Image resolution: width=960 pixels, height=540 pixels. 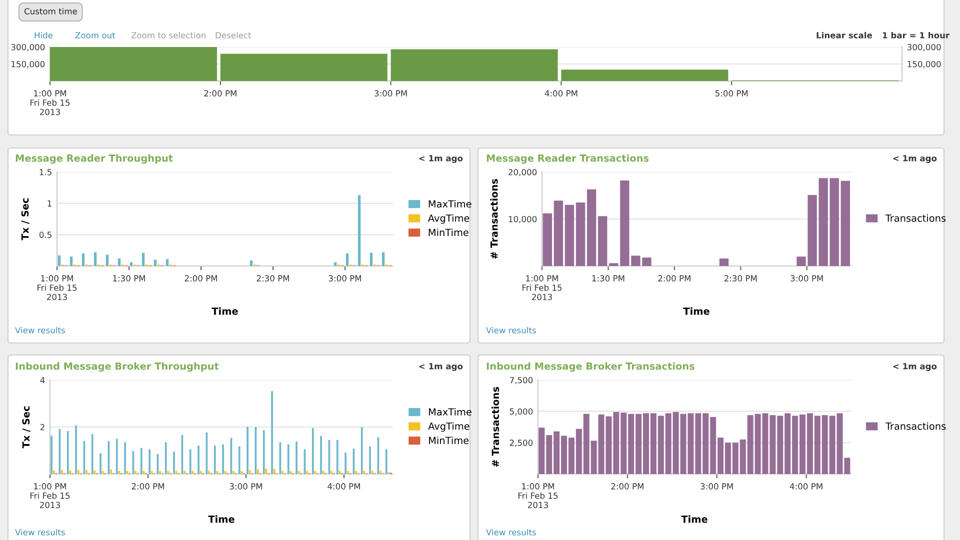 What do you see at coordinates (42, 427) in the screenshot?
I see `y-tick-label: 2` at bounding box center [42, 427].